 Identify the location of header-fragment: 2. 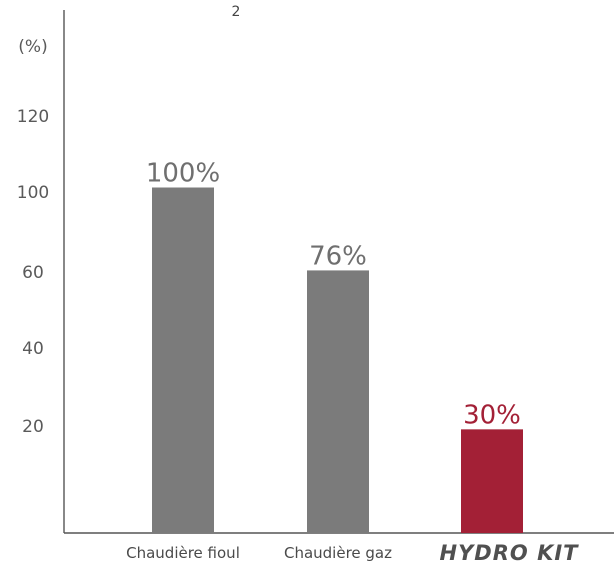
(236, 12).